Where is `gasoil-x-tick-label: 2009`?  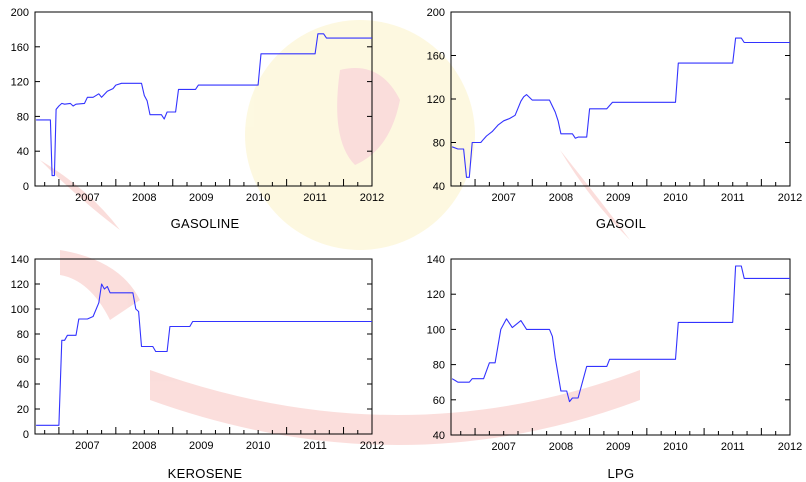
gasoil-x-tick-label: 2009 is located at coordinates (618, 198).